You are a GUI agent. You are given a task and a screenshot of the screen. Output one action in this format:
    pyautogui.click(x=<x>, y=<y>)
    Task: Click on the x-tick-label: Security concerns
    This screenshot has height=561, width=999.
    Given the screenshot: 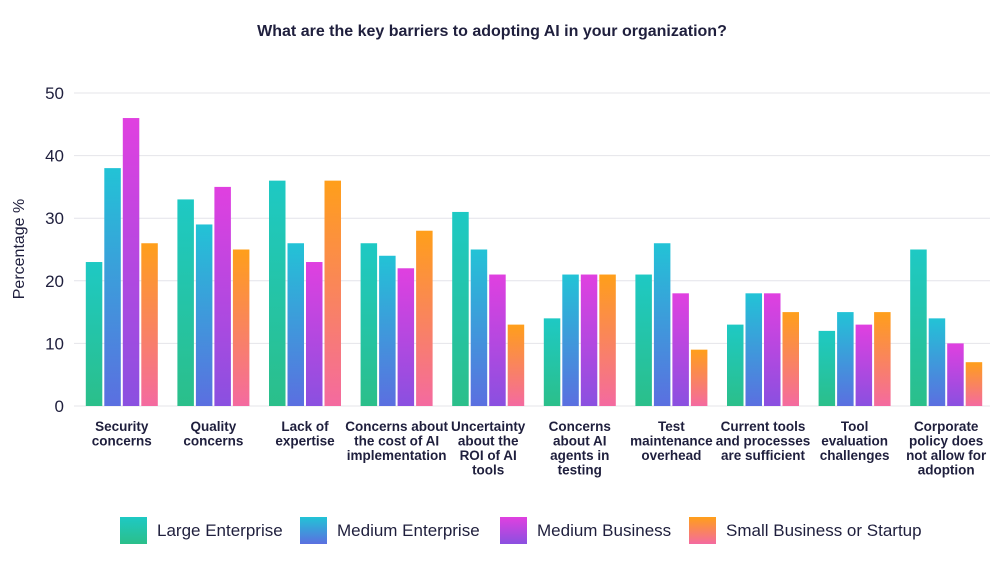 What is the action you would take?
    pyautogui.click(x=122, y=434)
    